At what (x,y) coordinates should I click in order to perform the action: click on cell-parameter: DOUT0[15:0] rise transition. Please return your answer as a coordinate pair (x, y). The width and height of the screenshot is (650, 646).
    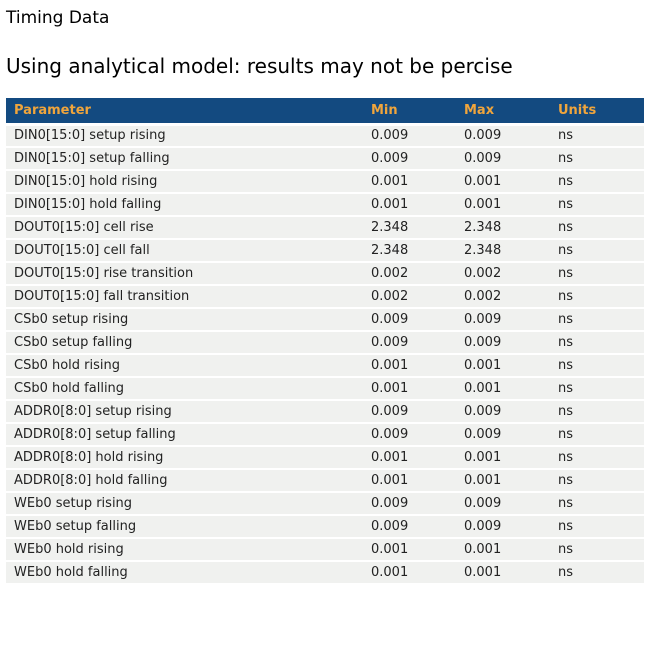
    Looking at the image, I should click on (184, 274).